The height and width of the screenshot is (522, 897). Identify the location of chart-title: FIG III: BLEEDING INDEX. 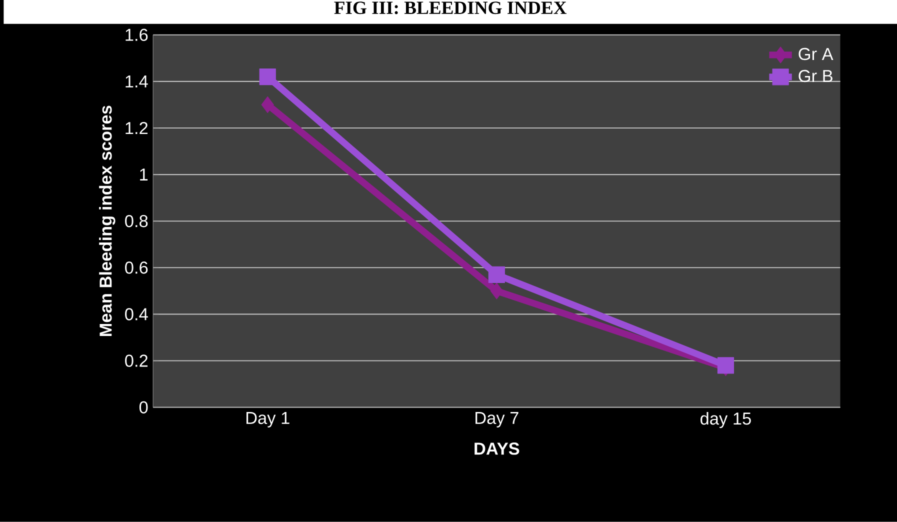
(450, 8).